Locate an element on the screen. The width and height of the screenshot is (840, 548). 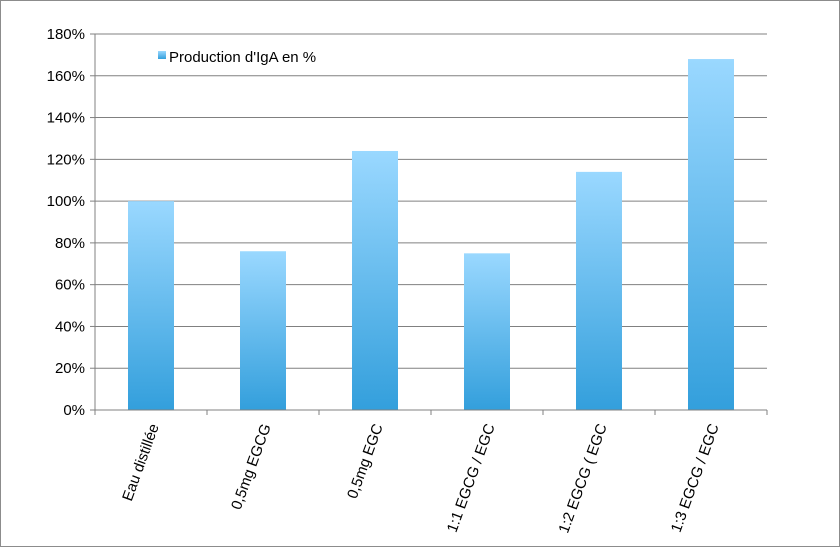
legend: Production d'IgA en % is located at coordinates (237, 57).